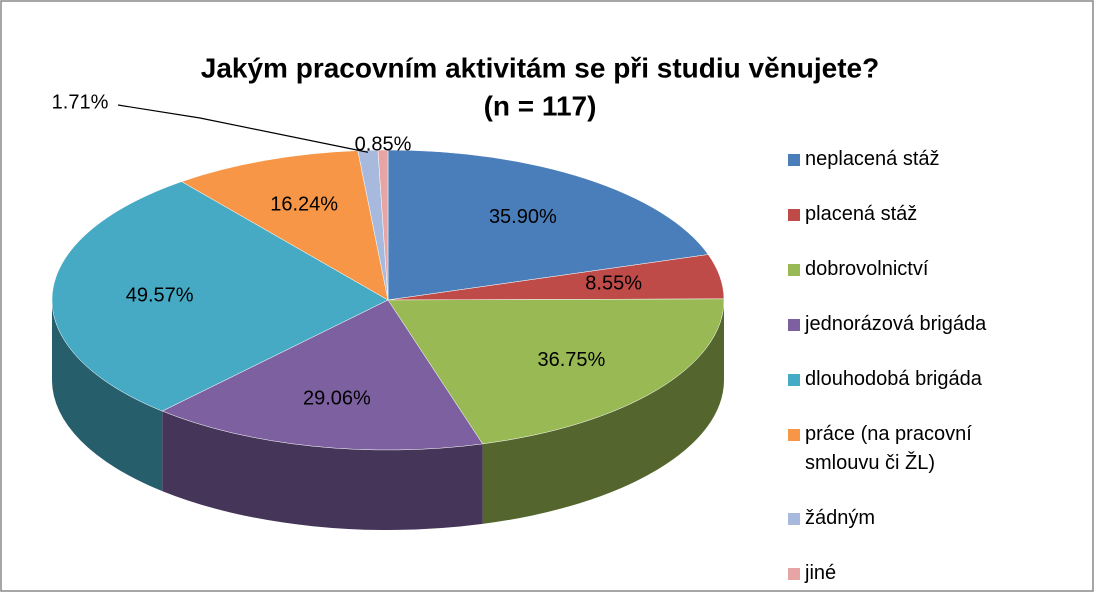 This screenshot has width=1096, height=594. I want to click on legend-label: jednorázová brigáda, so click(896, 324).